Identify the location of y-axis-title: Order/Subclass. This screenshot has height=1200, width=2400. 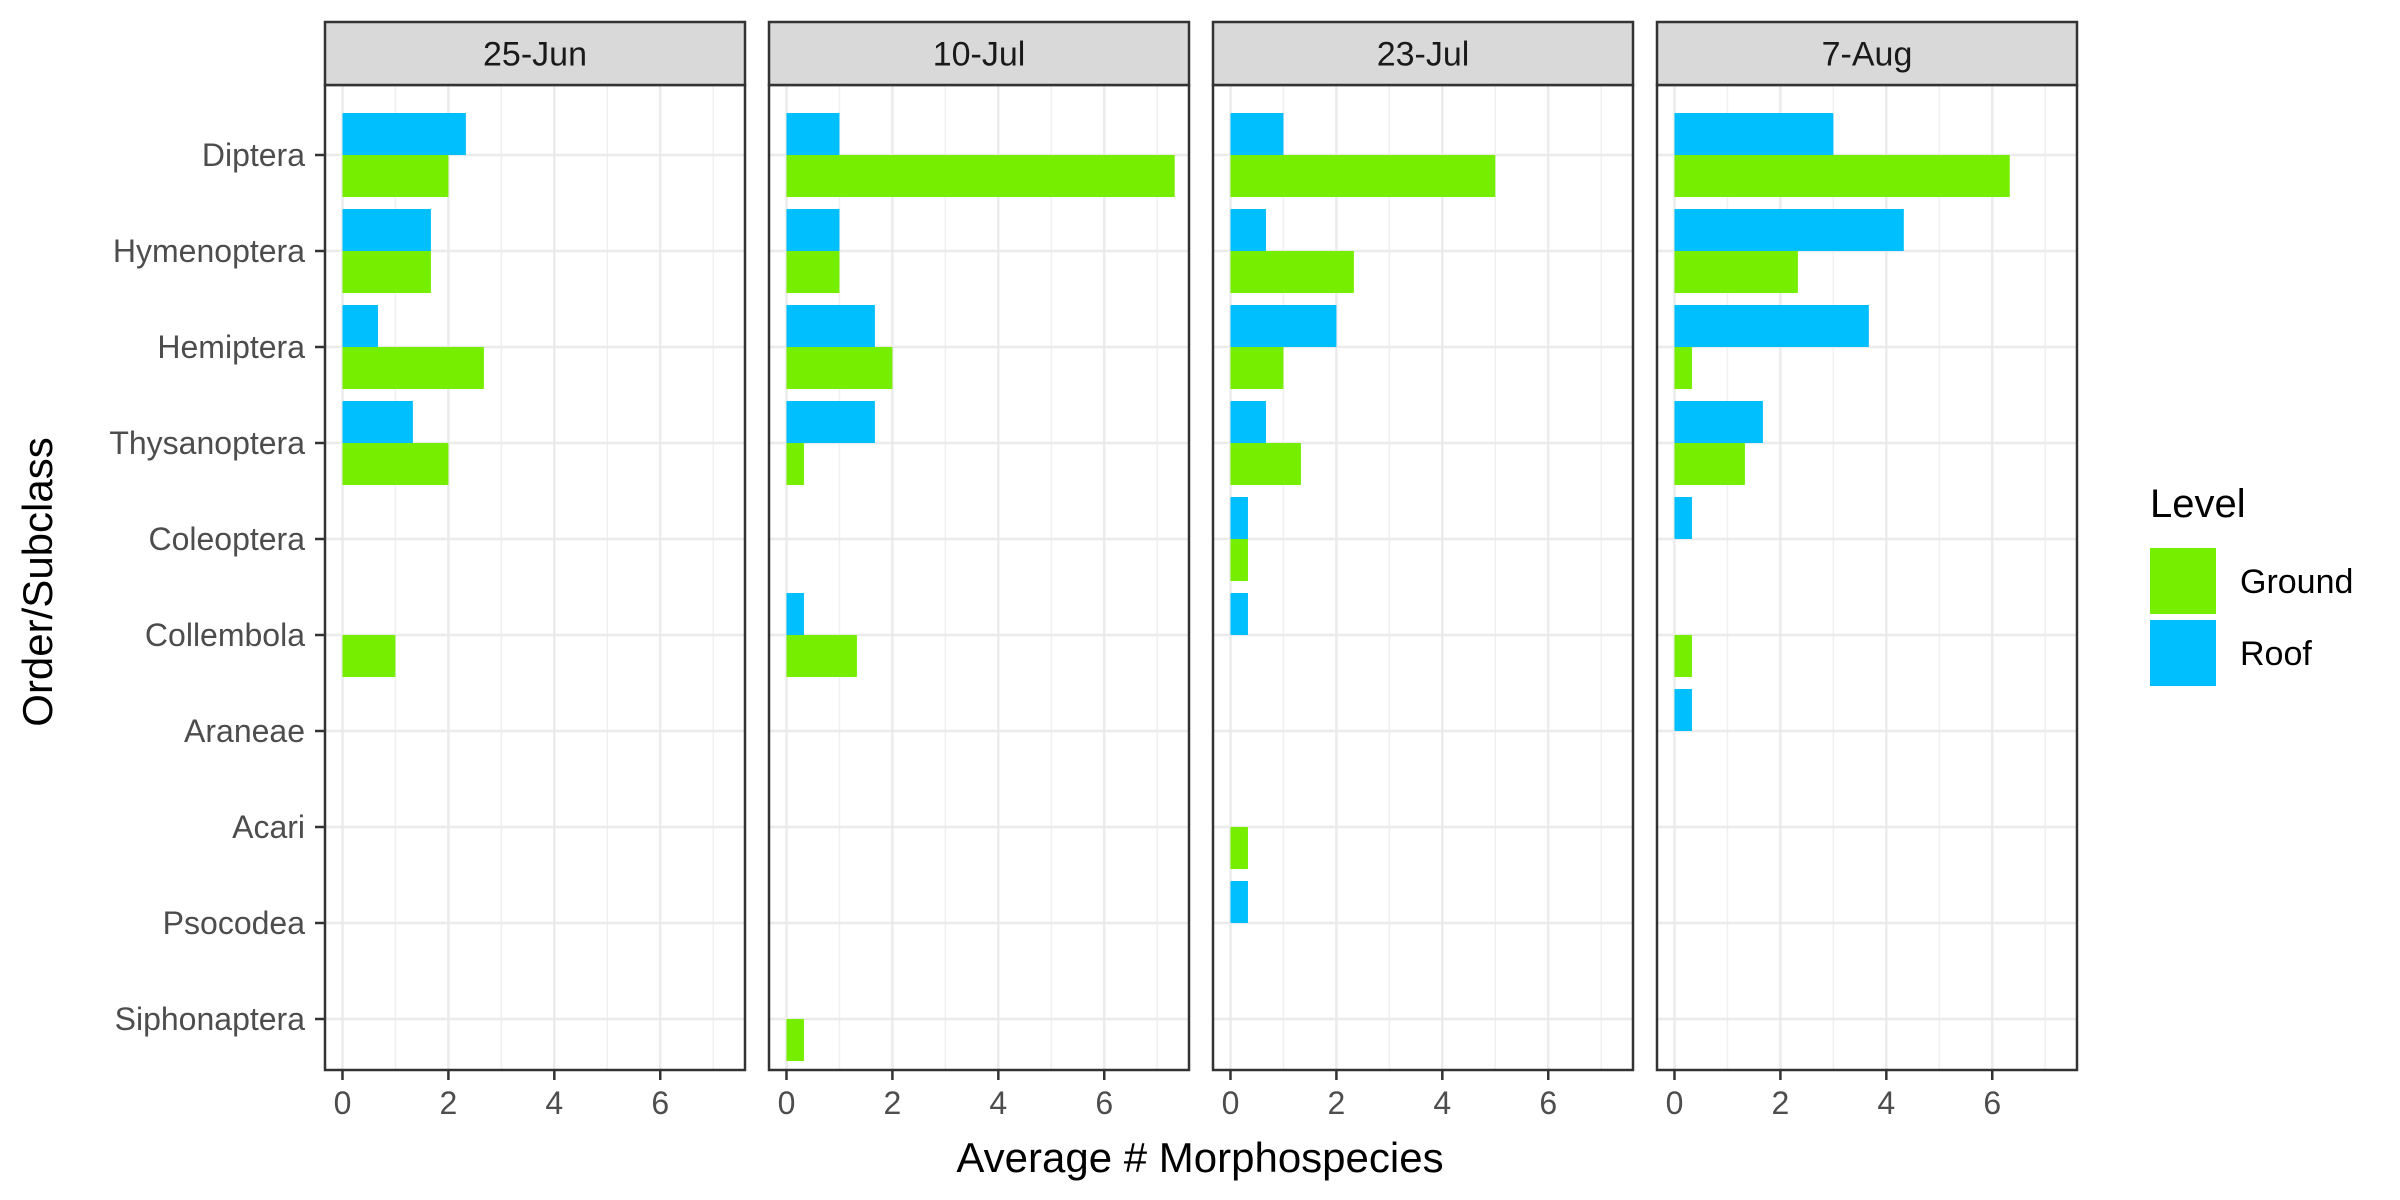
(37, 581).